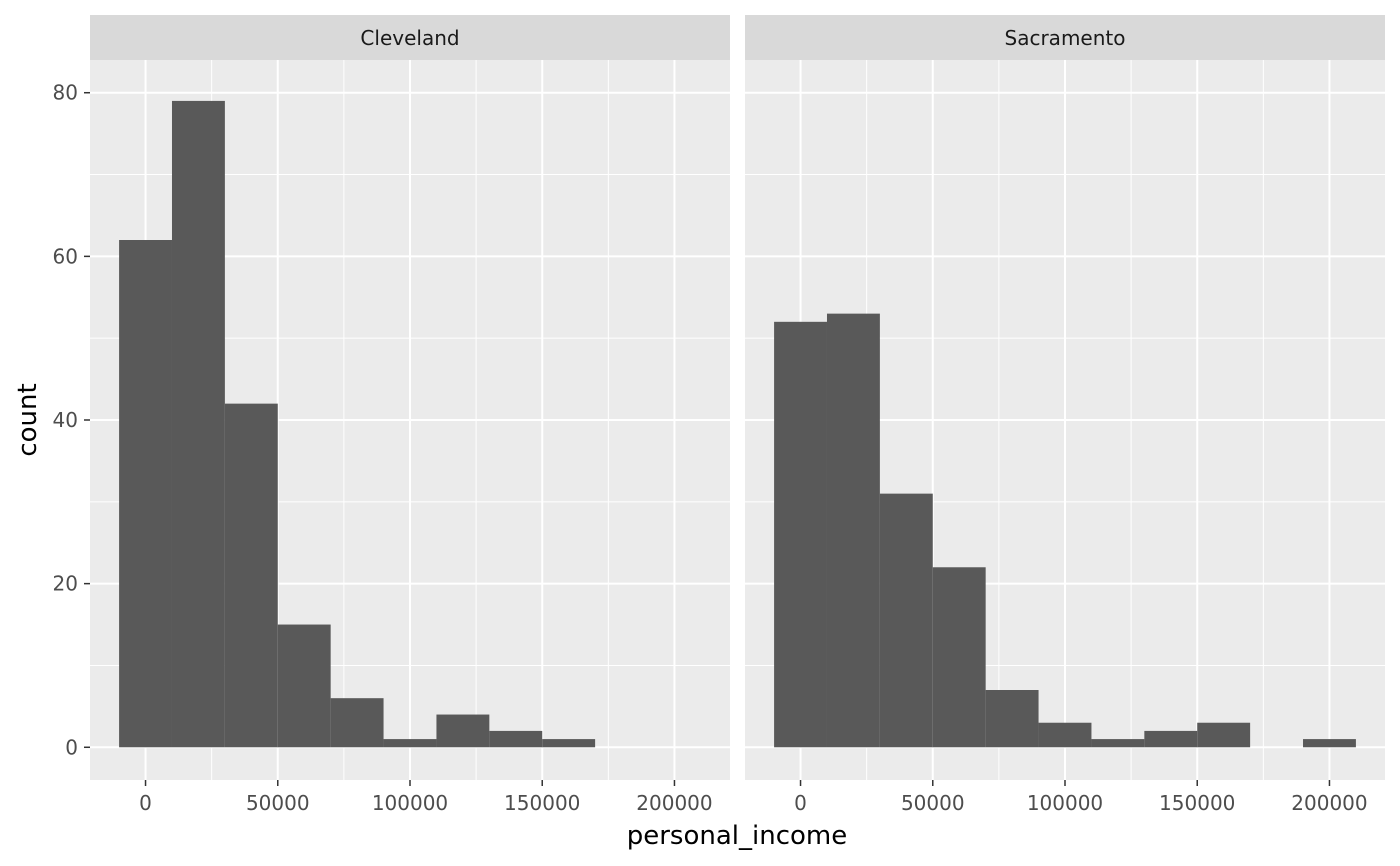 Image resolution: width=1400 pixels, height=866 pixels. I want to click on facet-strip-label: Cleveland, so click(409, 38).